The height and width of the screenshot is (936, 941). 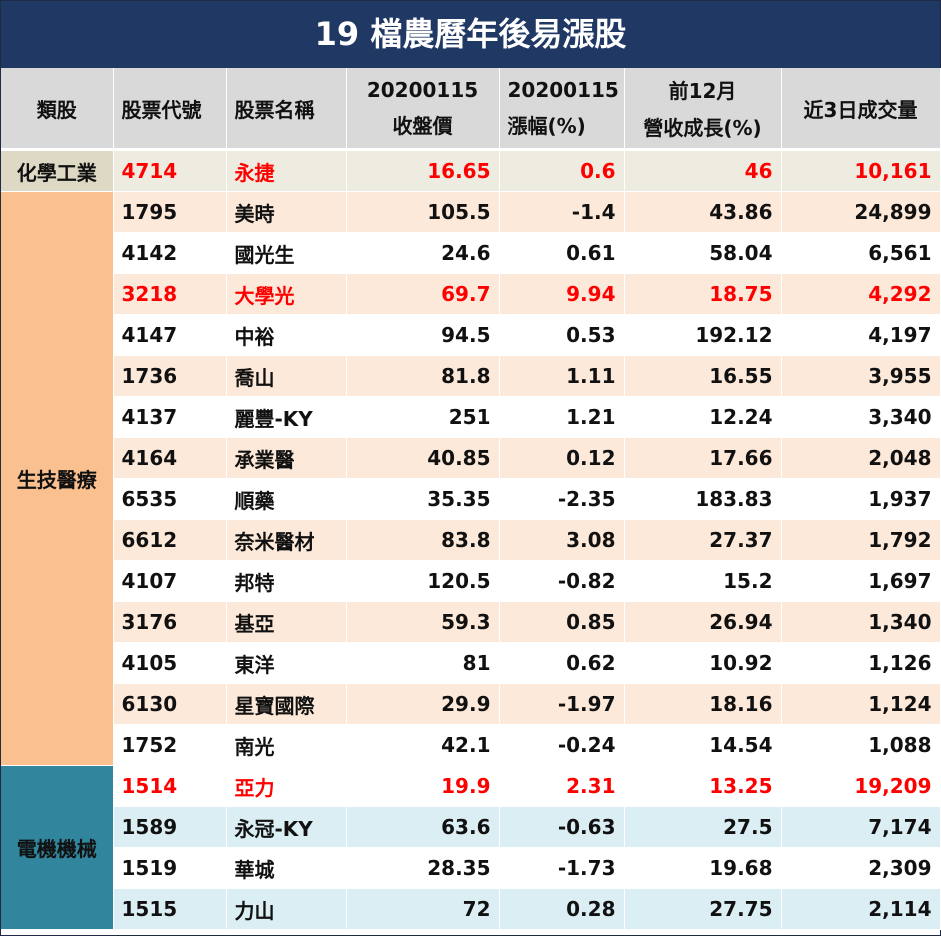 What do you see at coordinates (703, 827) in the screenshot?
I see `revenue-growth: 27.5` at bounding box center [703, 827].